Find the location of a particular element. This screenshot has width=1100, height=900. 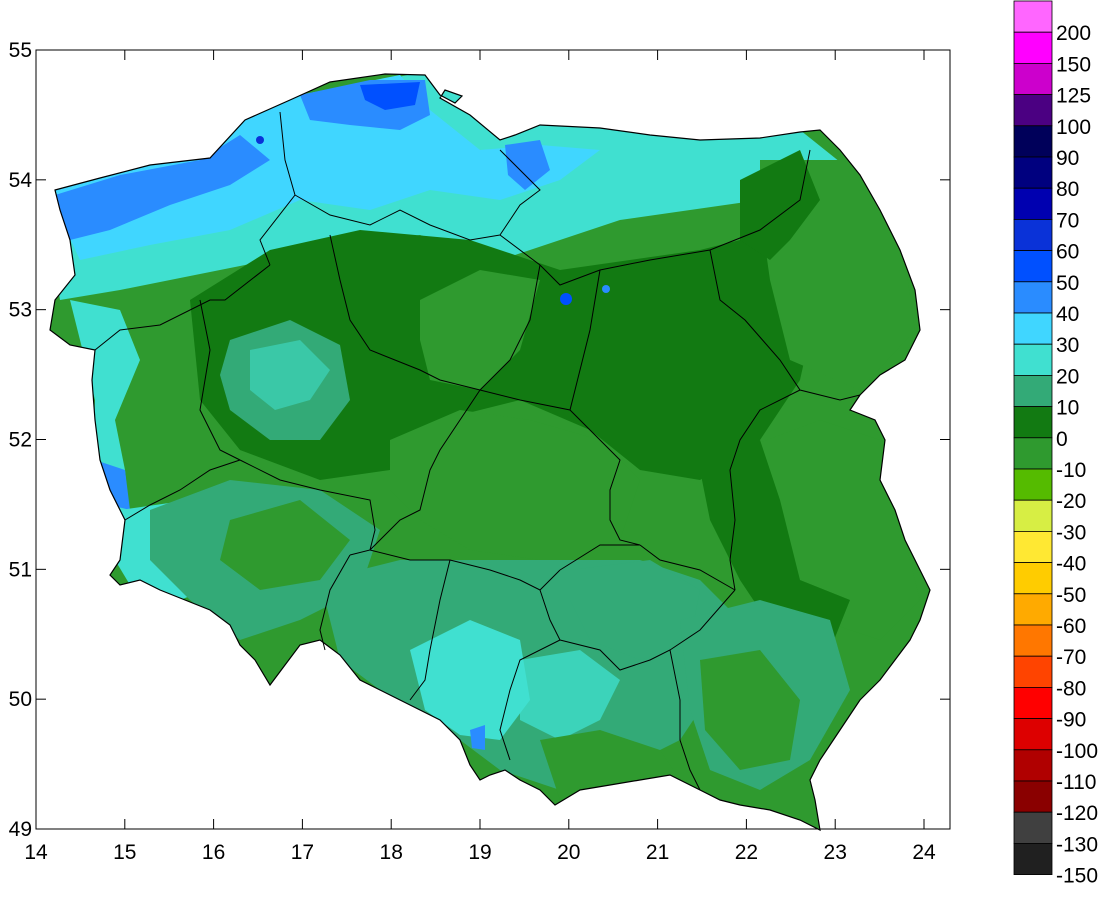

y-tick-label: 51 is located at coordinates (20, 569).